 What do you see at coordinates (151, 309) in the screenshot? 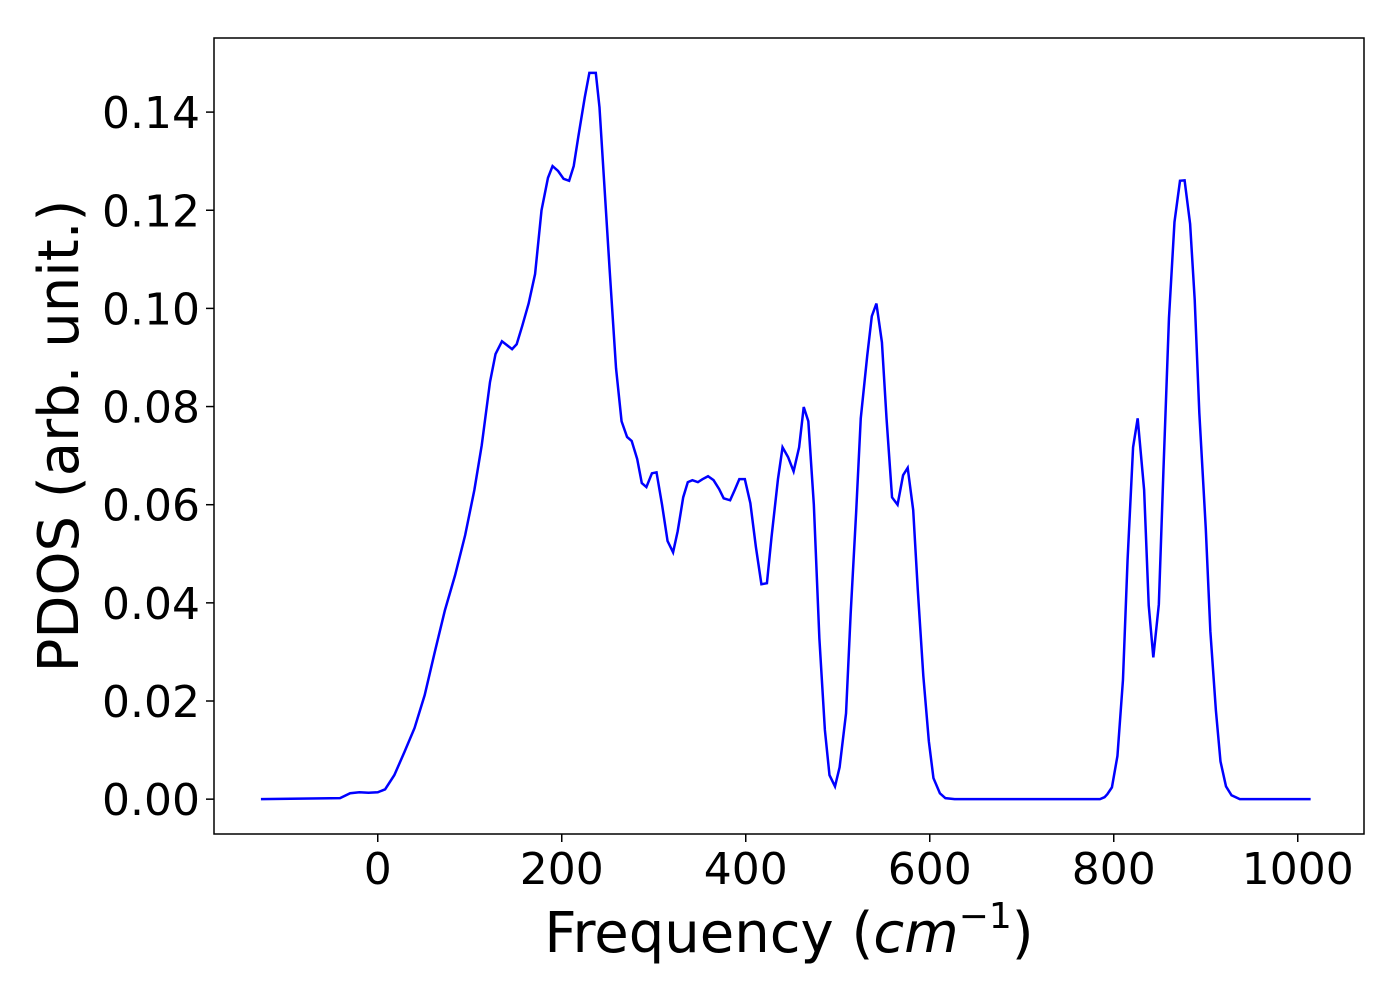
I see `y-tick-label: 0.10` at bounding box center [151, 309].